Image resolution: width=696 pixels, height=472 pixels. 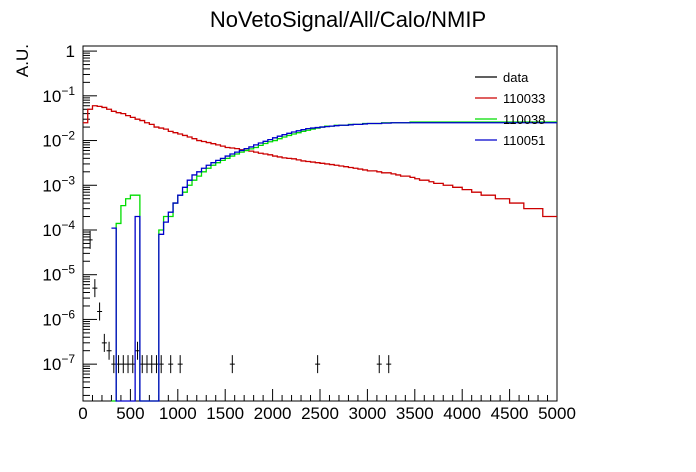 I want to click on y-axis-label: A.U., so click(x=22, y=60).